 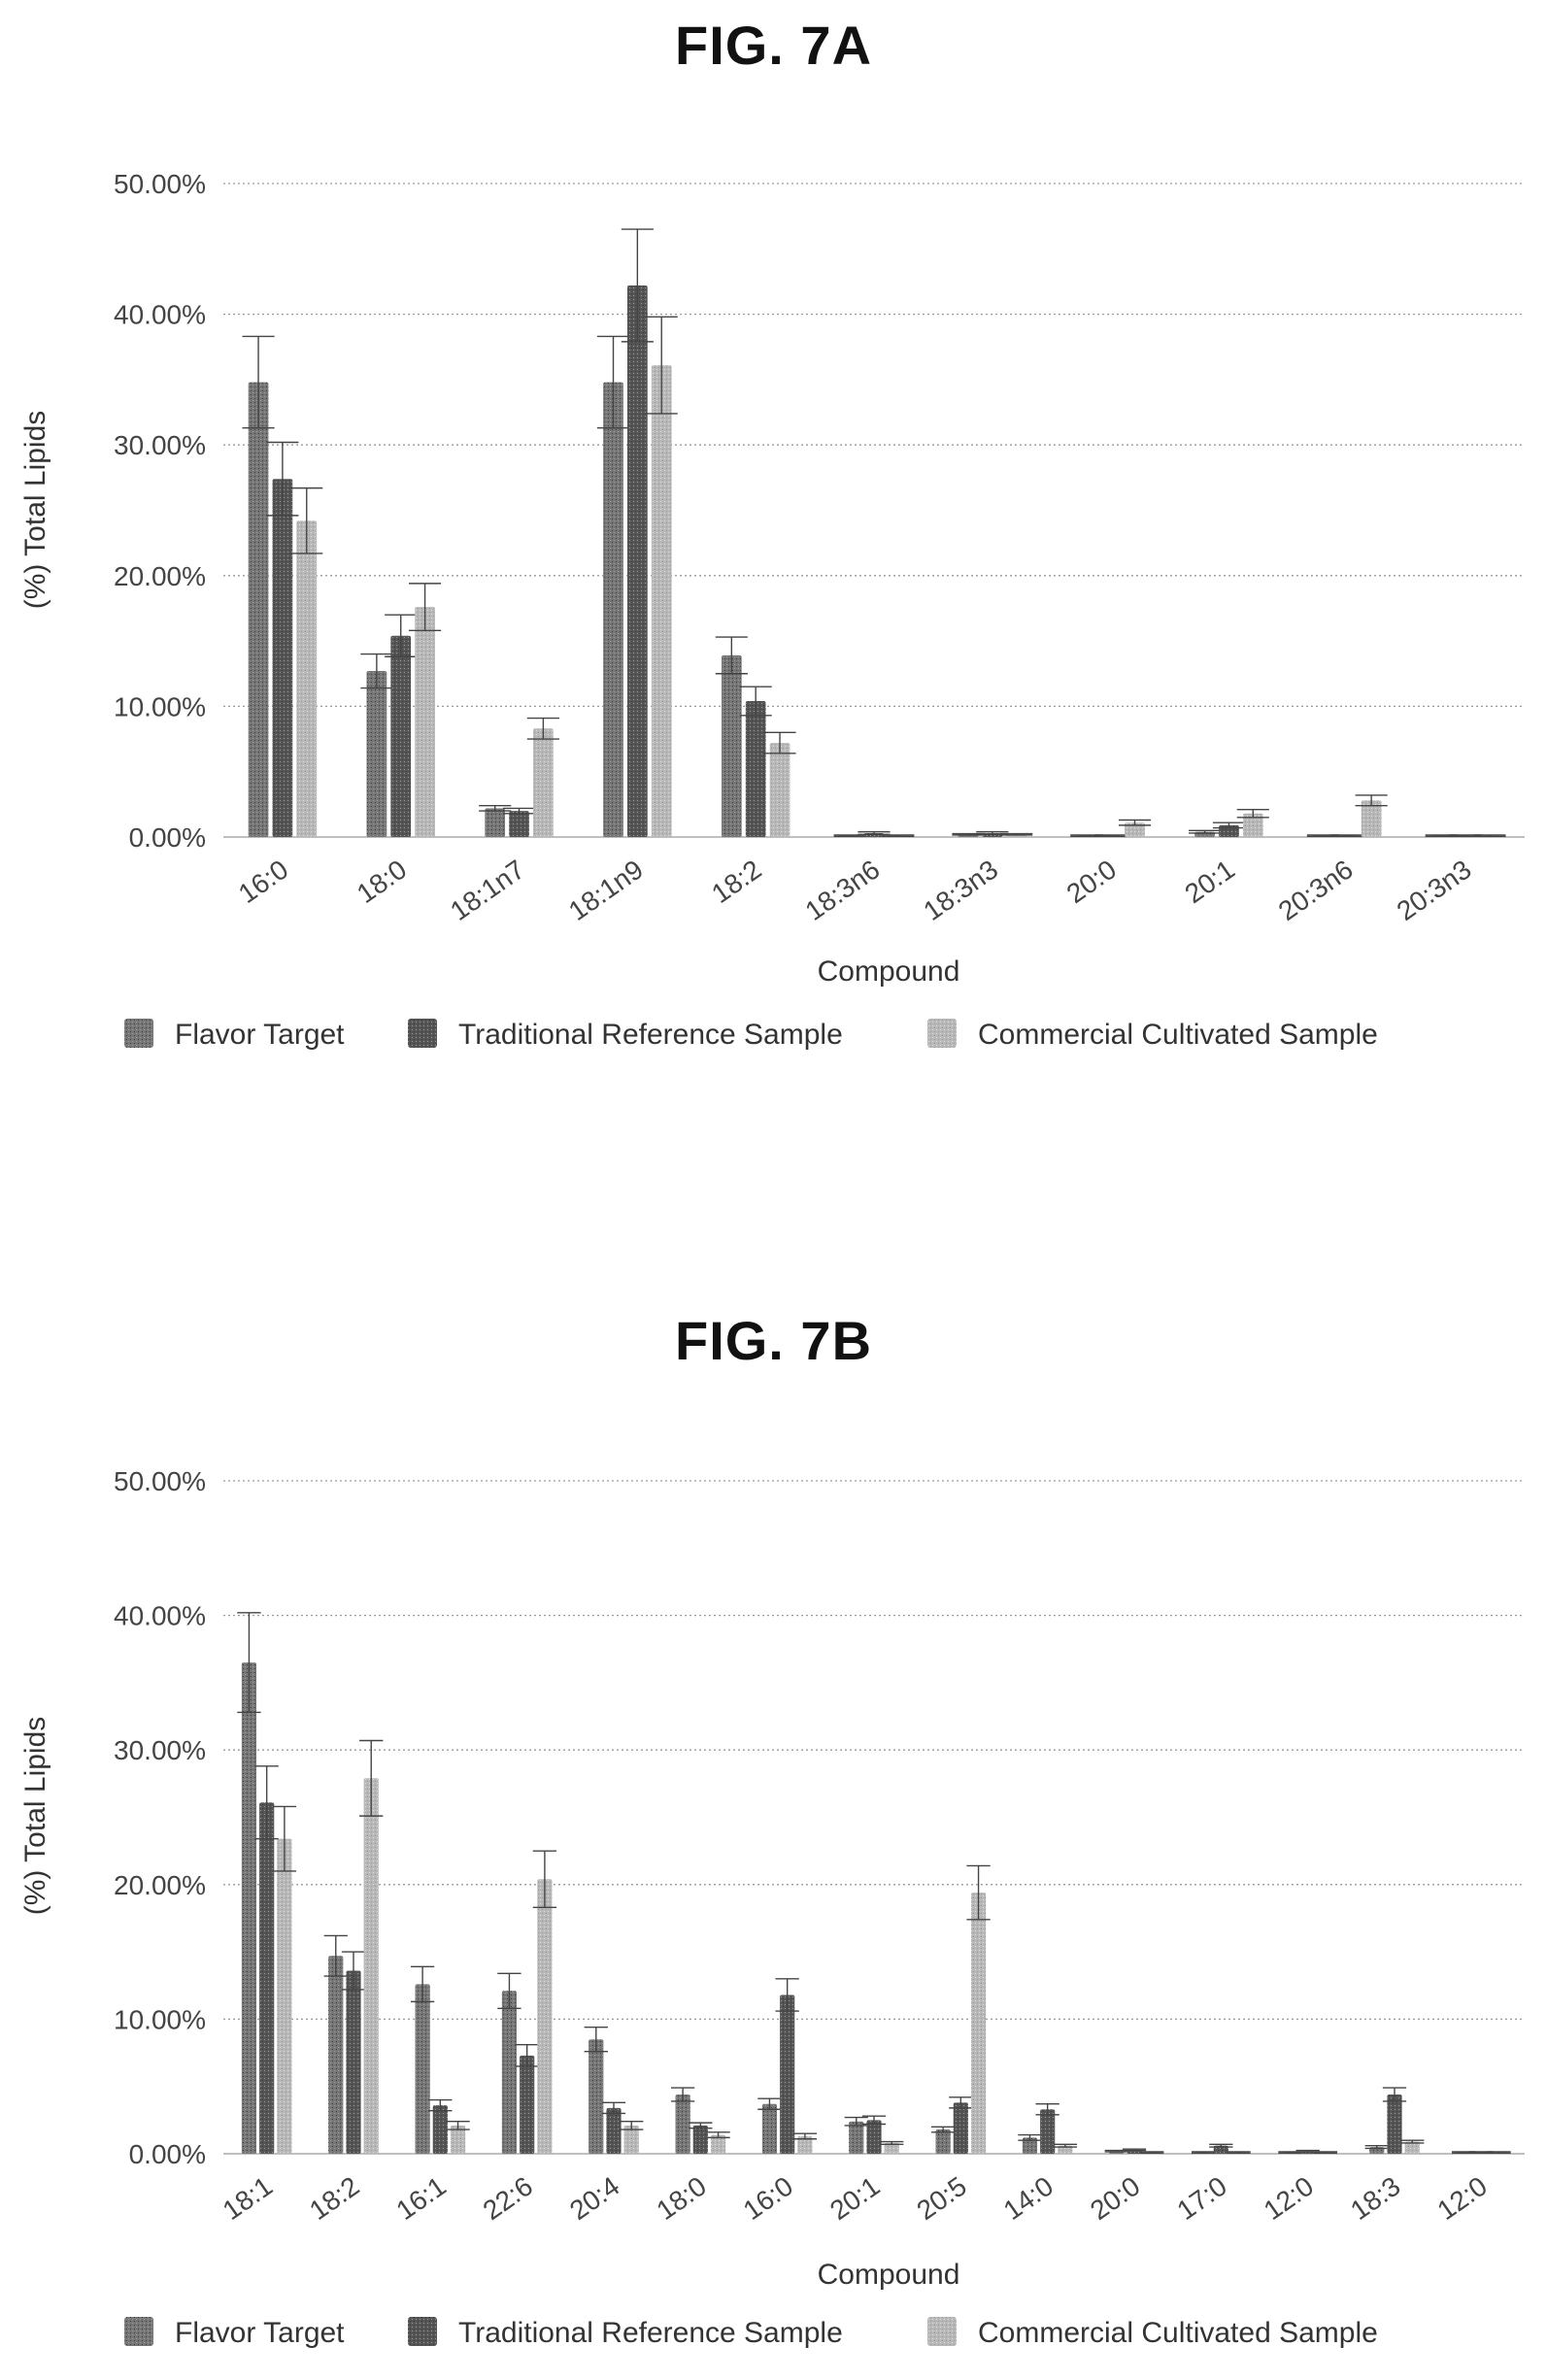 What do you see at coordinates (248, 2199) in the screenshot?
I see `x-tick-label: 18:1` at bounding box center [248, 2199].